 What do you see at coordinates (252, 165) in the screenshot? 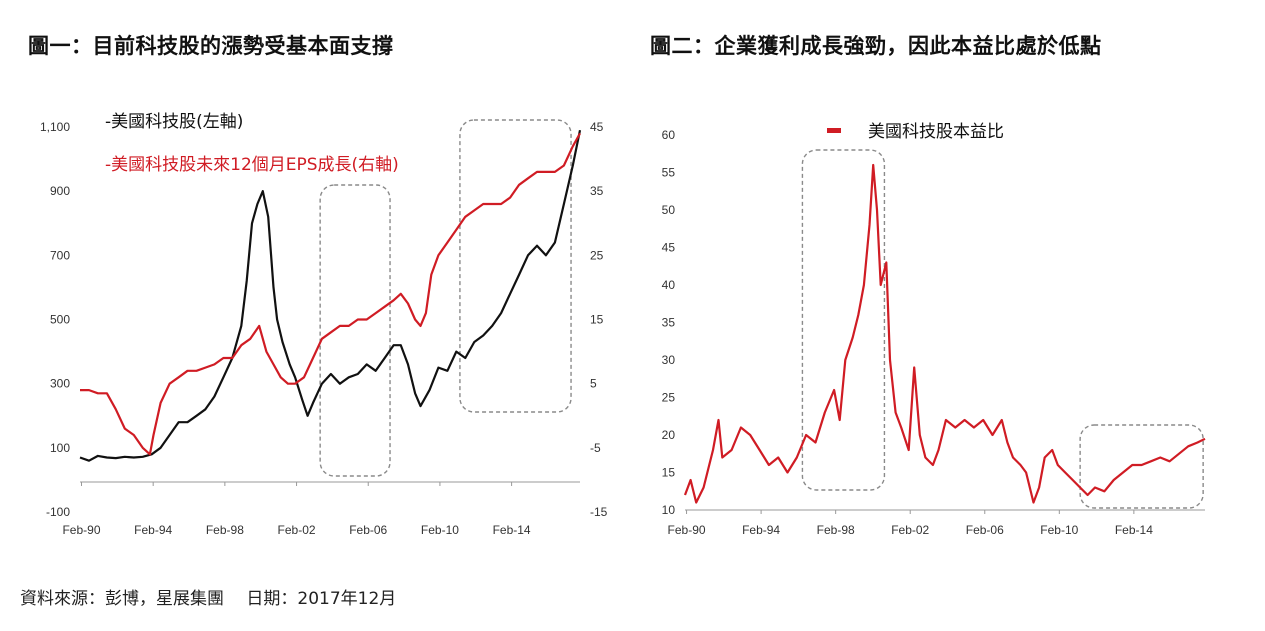
I see `chart1-legend-item-2: -美國科技股未來12個月EPS成長(右軸)` at bounding box center [252, 165].